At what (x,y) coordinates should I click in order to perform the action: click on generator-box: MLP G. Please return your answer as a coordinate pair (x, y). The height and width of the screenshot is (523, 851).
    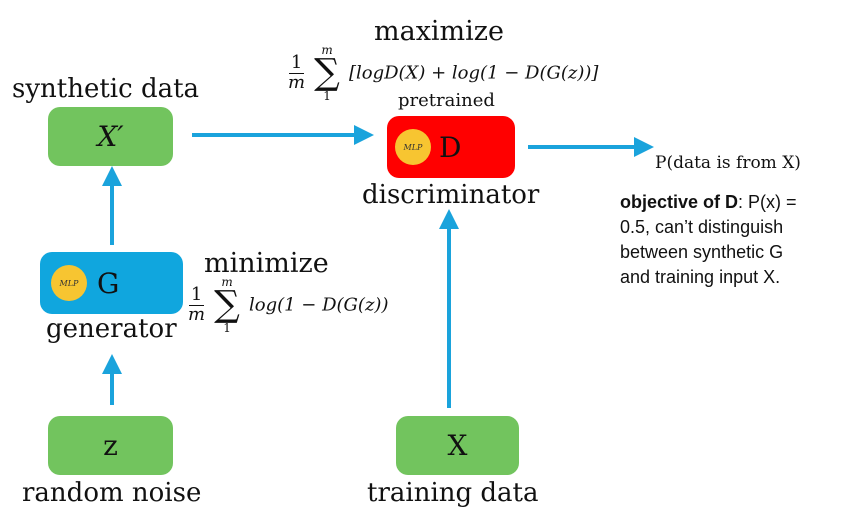
    Looking at the image, I should click on (111, 283).